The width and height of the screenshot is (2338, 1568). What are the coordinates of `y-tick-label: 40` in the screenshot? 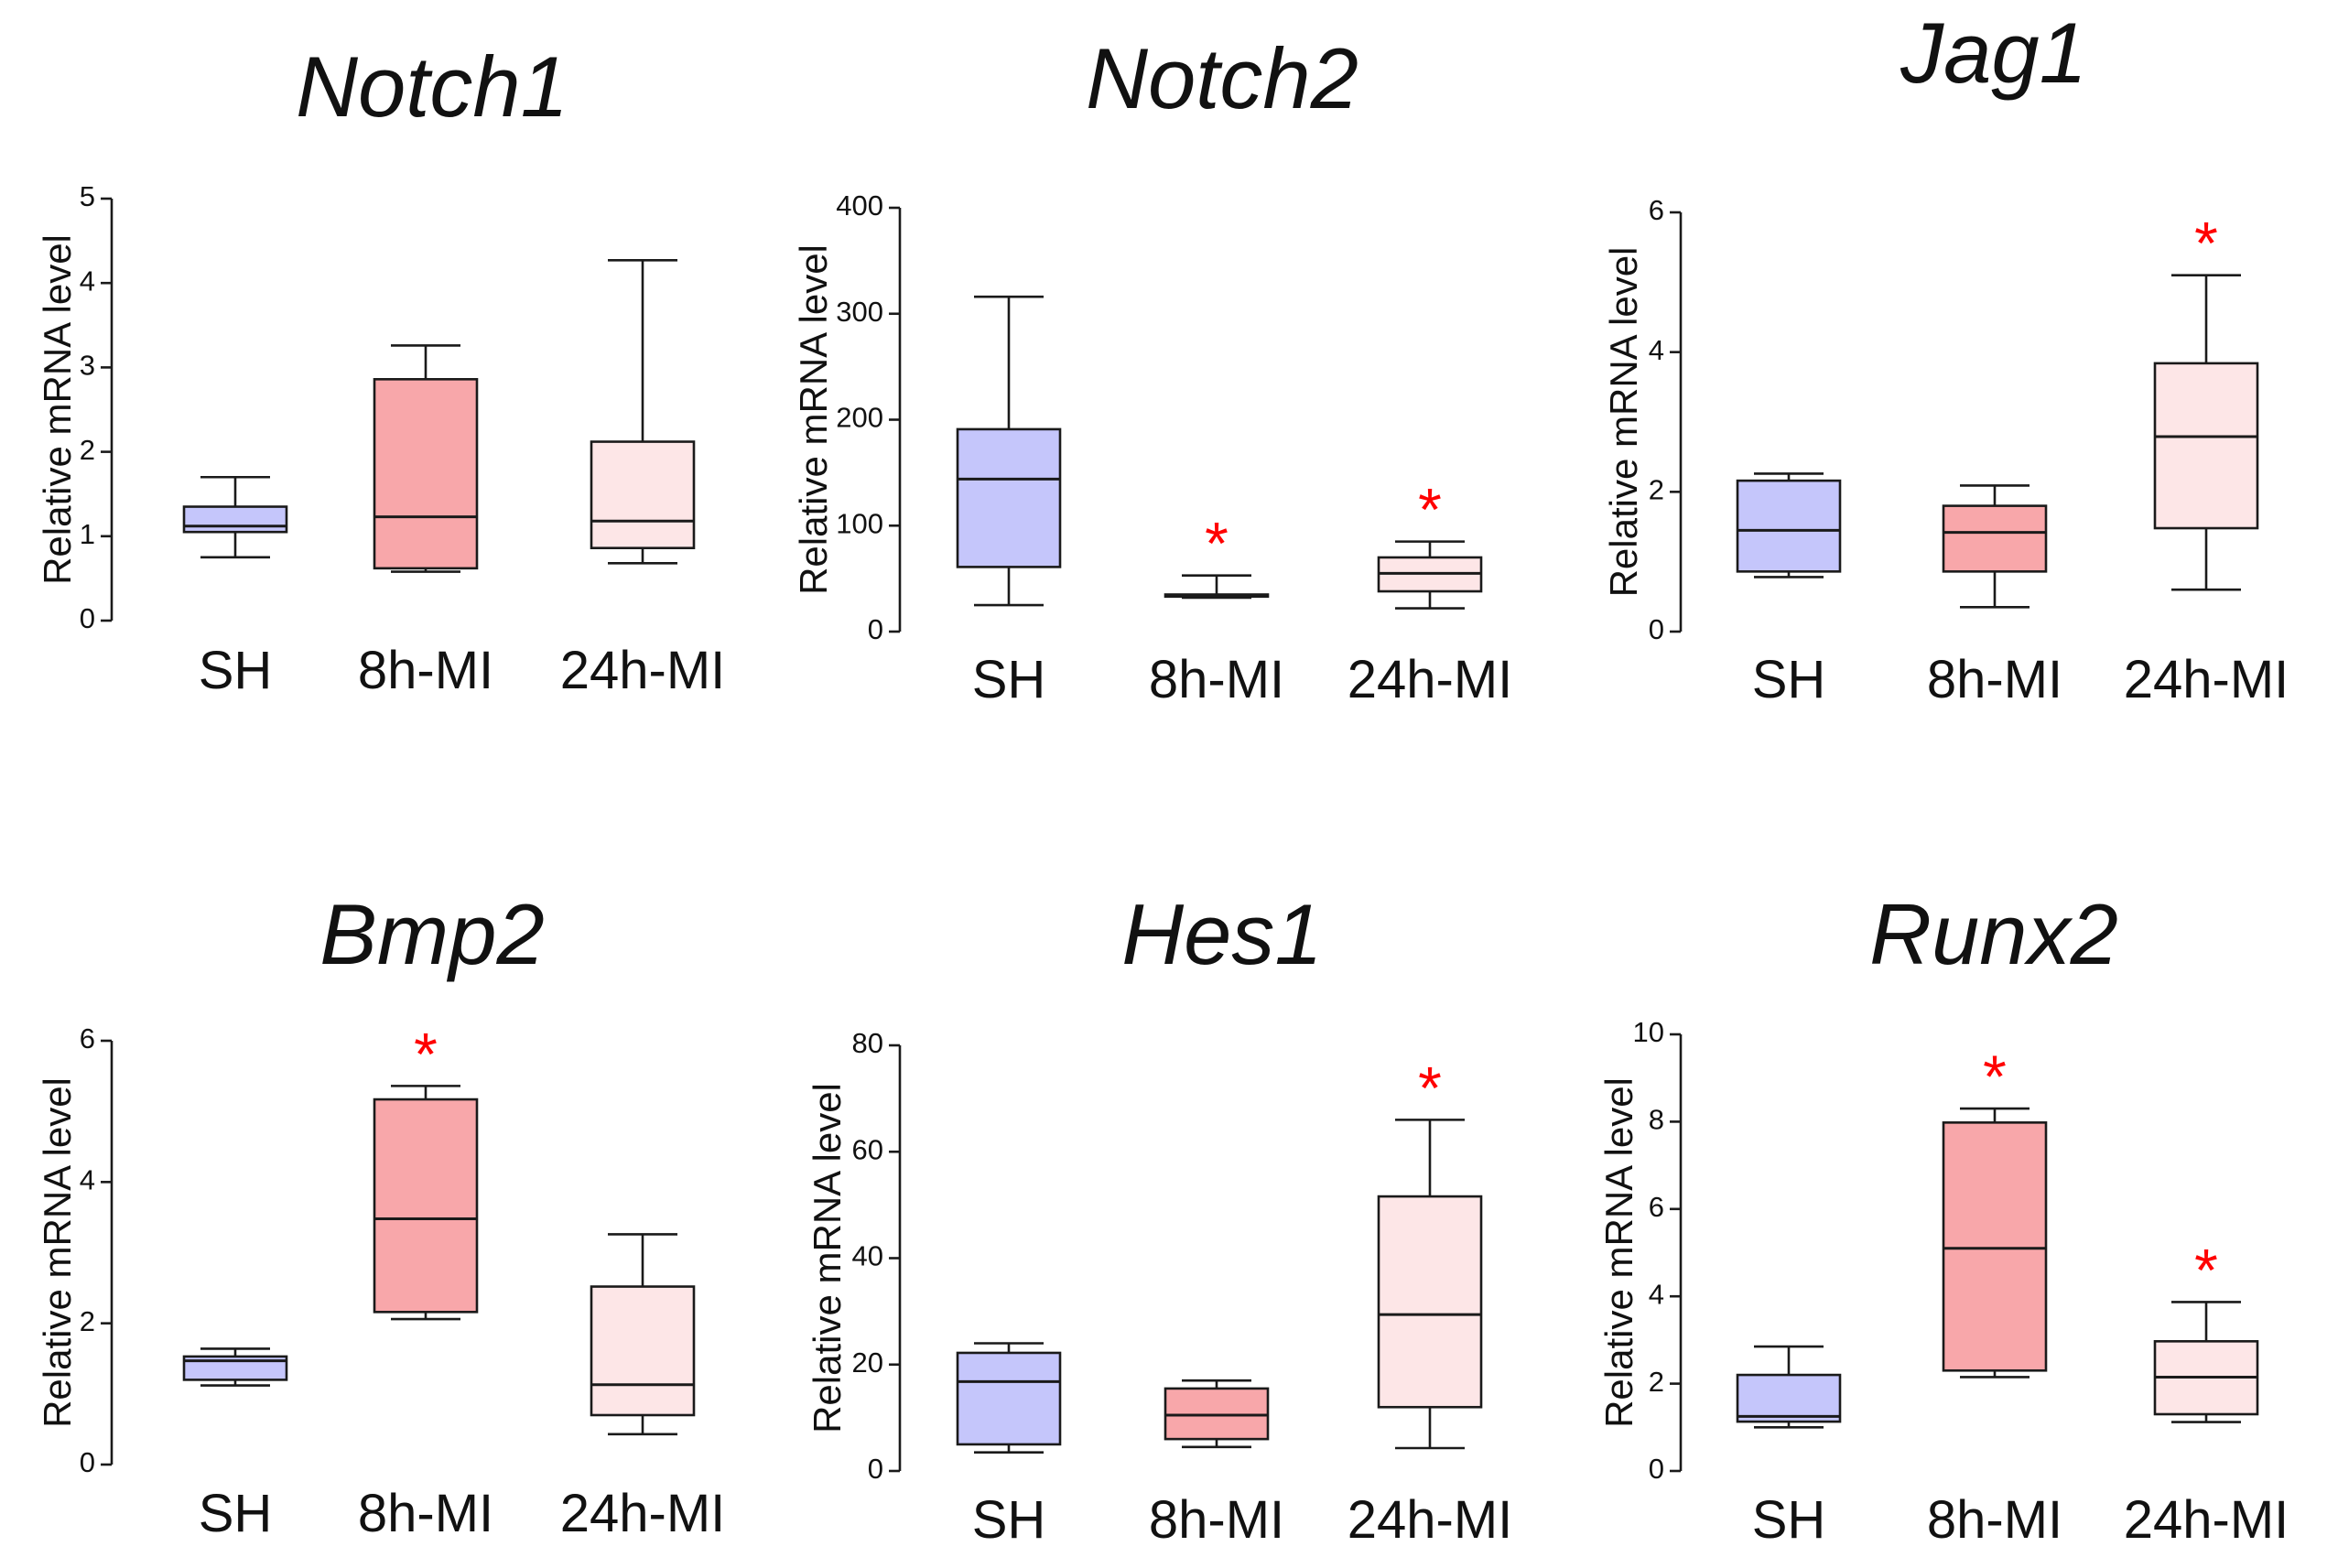 It's located at (867, 1256).